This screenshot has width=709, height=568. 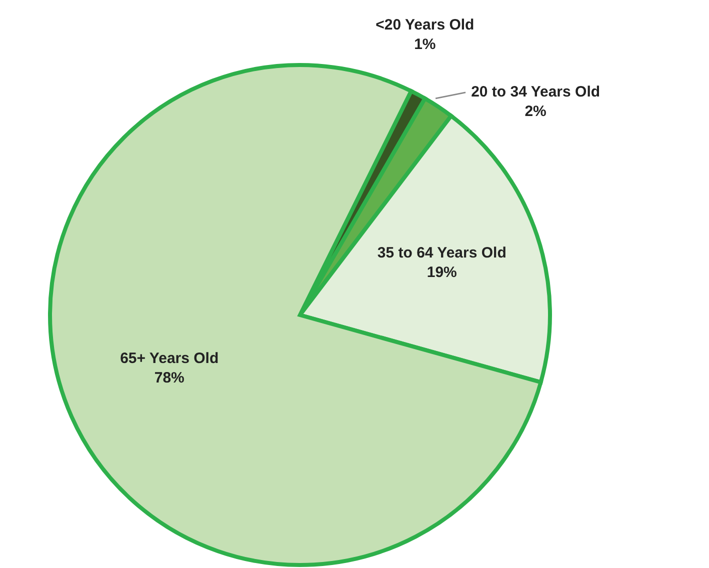 What do you see at coordinates (441, 253) in the screenshot?
I see `slice-label: 35 to 64 Years Old` at bounding box center [441, 253].